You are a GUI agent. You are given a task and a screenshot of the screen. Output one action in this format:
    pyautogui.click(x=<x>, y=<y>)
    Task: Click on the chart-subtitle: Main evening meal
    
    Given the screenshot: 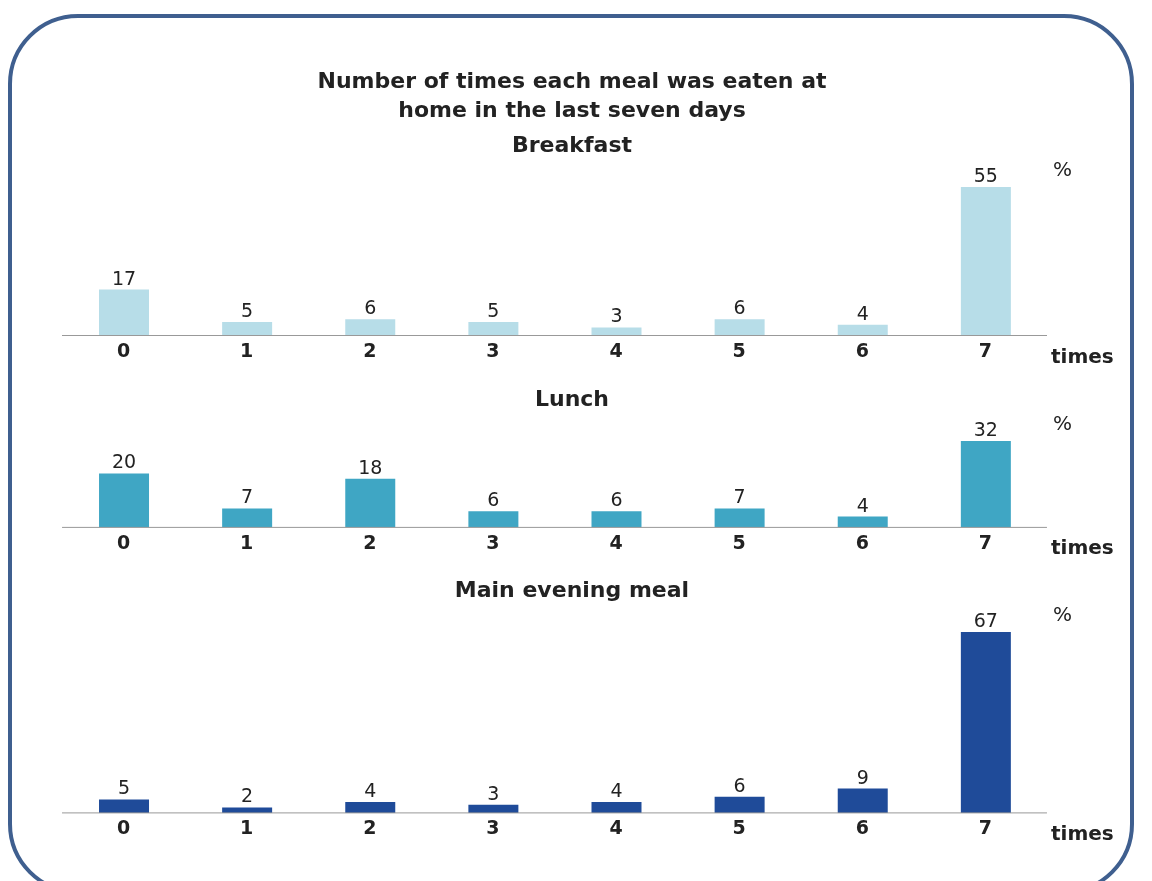 What is the action you would take?
    pyautogui.click(x=572, y=589)
    